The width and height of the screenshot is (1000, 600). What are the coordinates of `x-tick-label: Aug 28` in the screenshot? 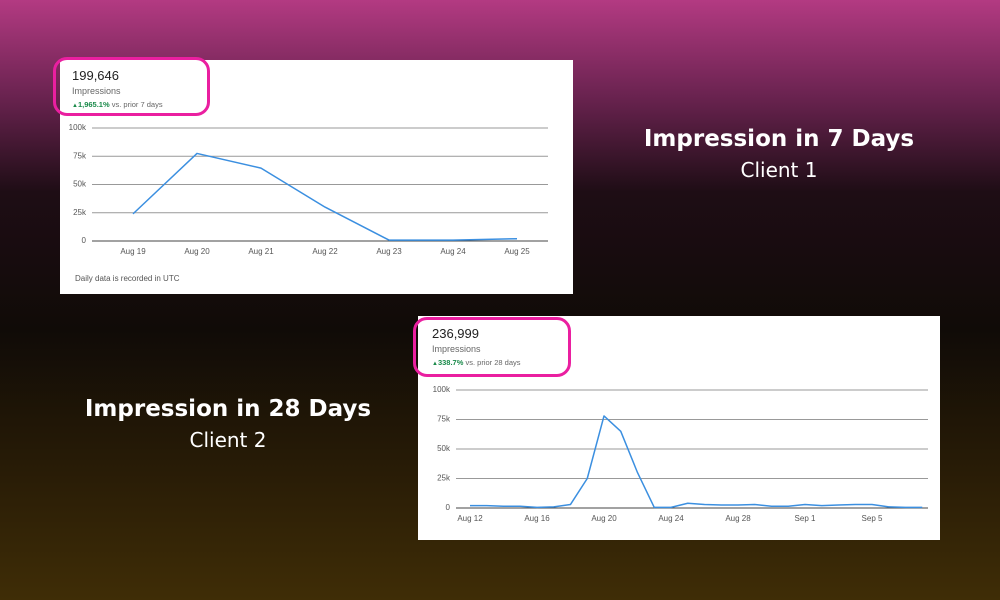 It's located at (738, 518).